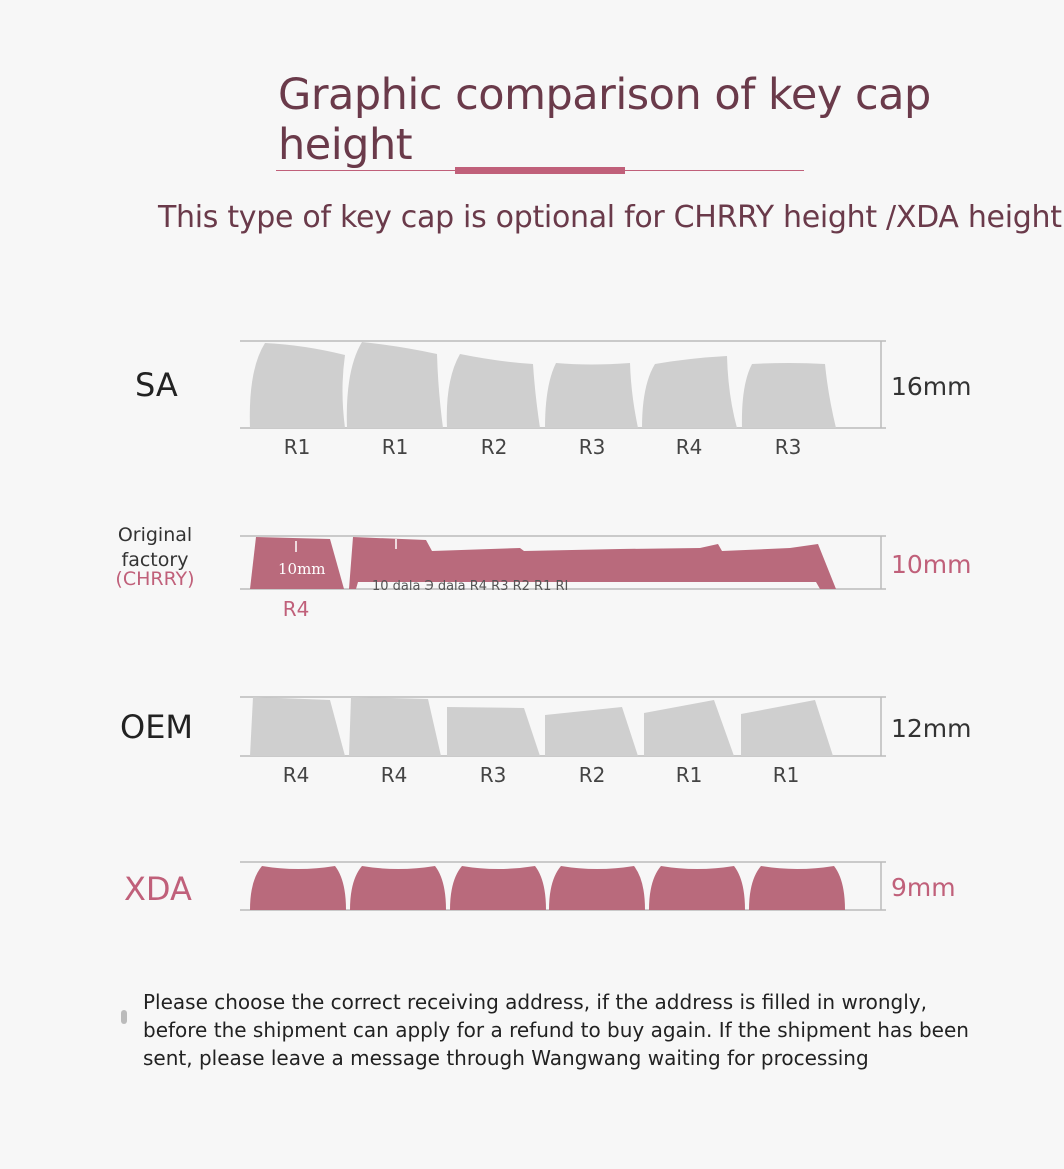 Image resolution: width=1064 pixels, height=1169 pixels. Describe the element at coordinates (470, 586) in the screenshot. I see `cherry-overlay-text: 10 dala Э dala R4 R3 R2 R1 RI` at that location.